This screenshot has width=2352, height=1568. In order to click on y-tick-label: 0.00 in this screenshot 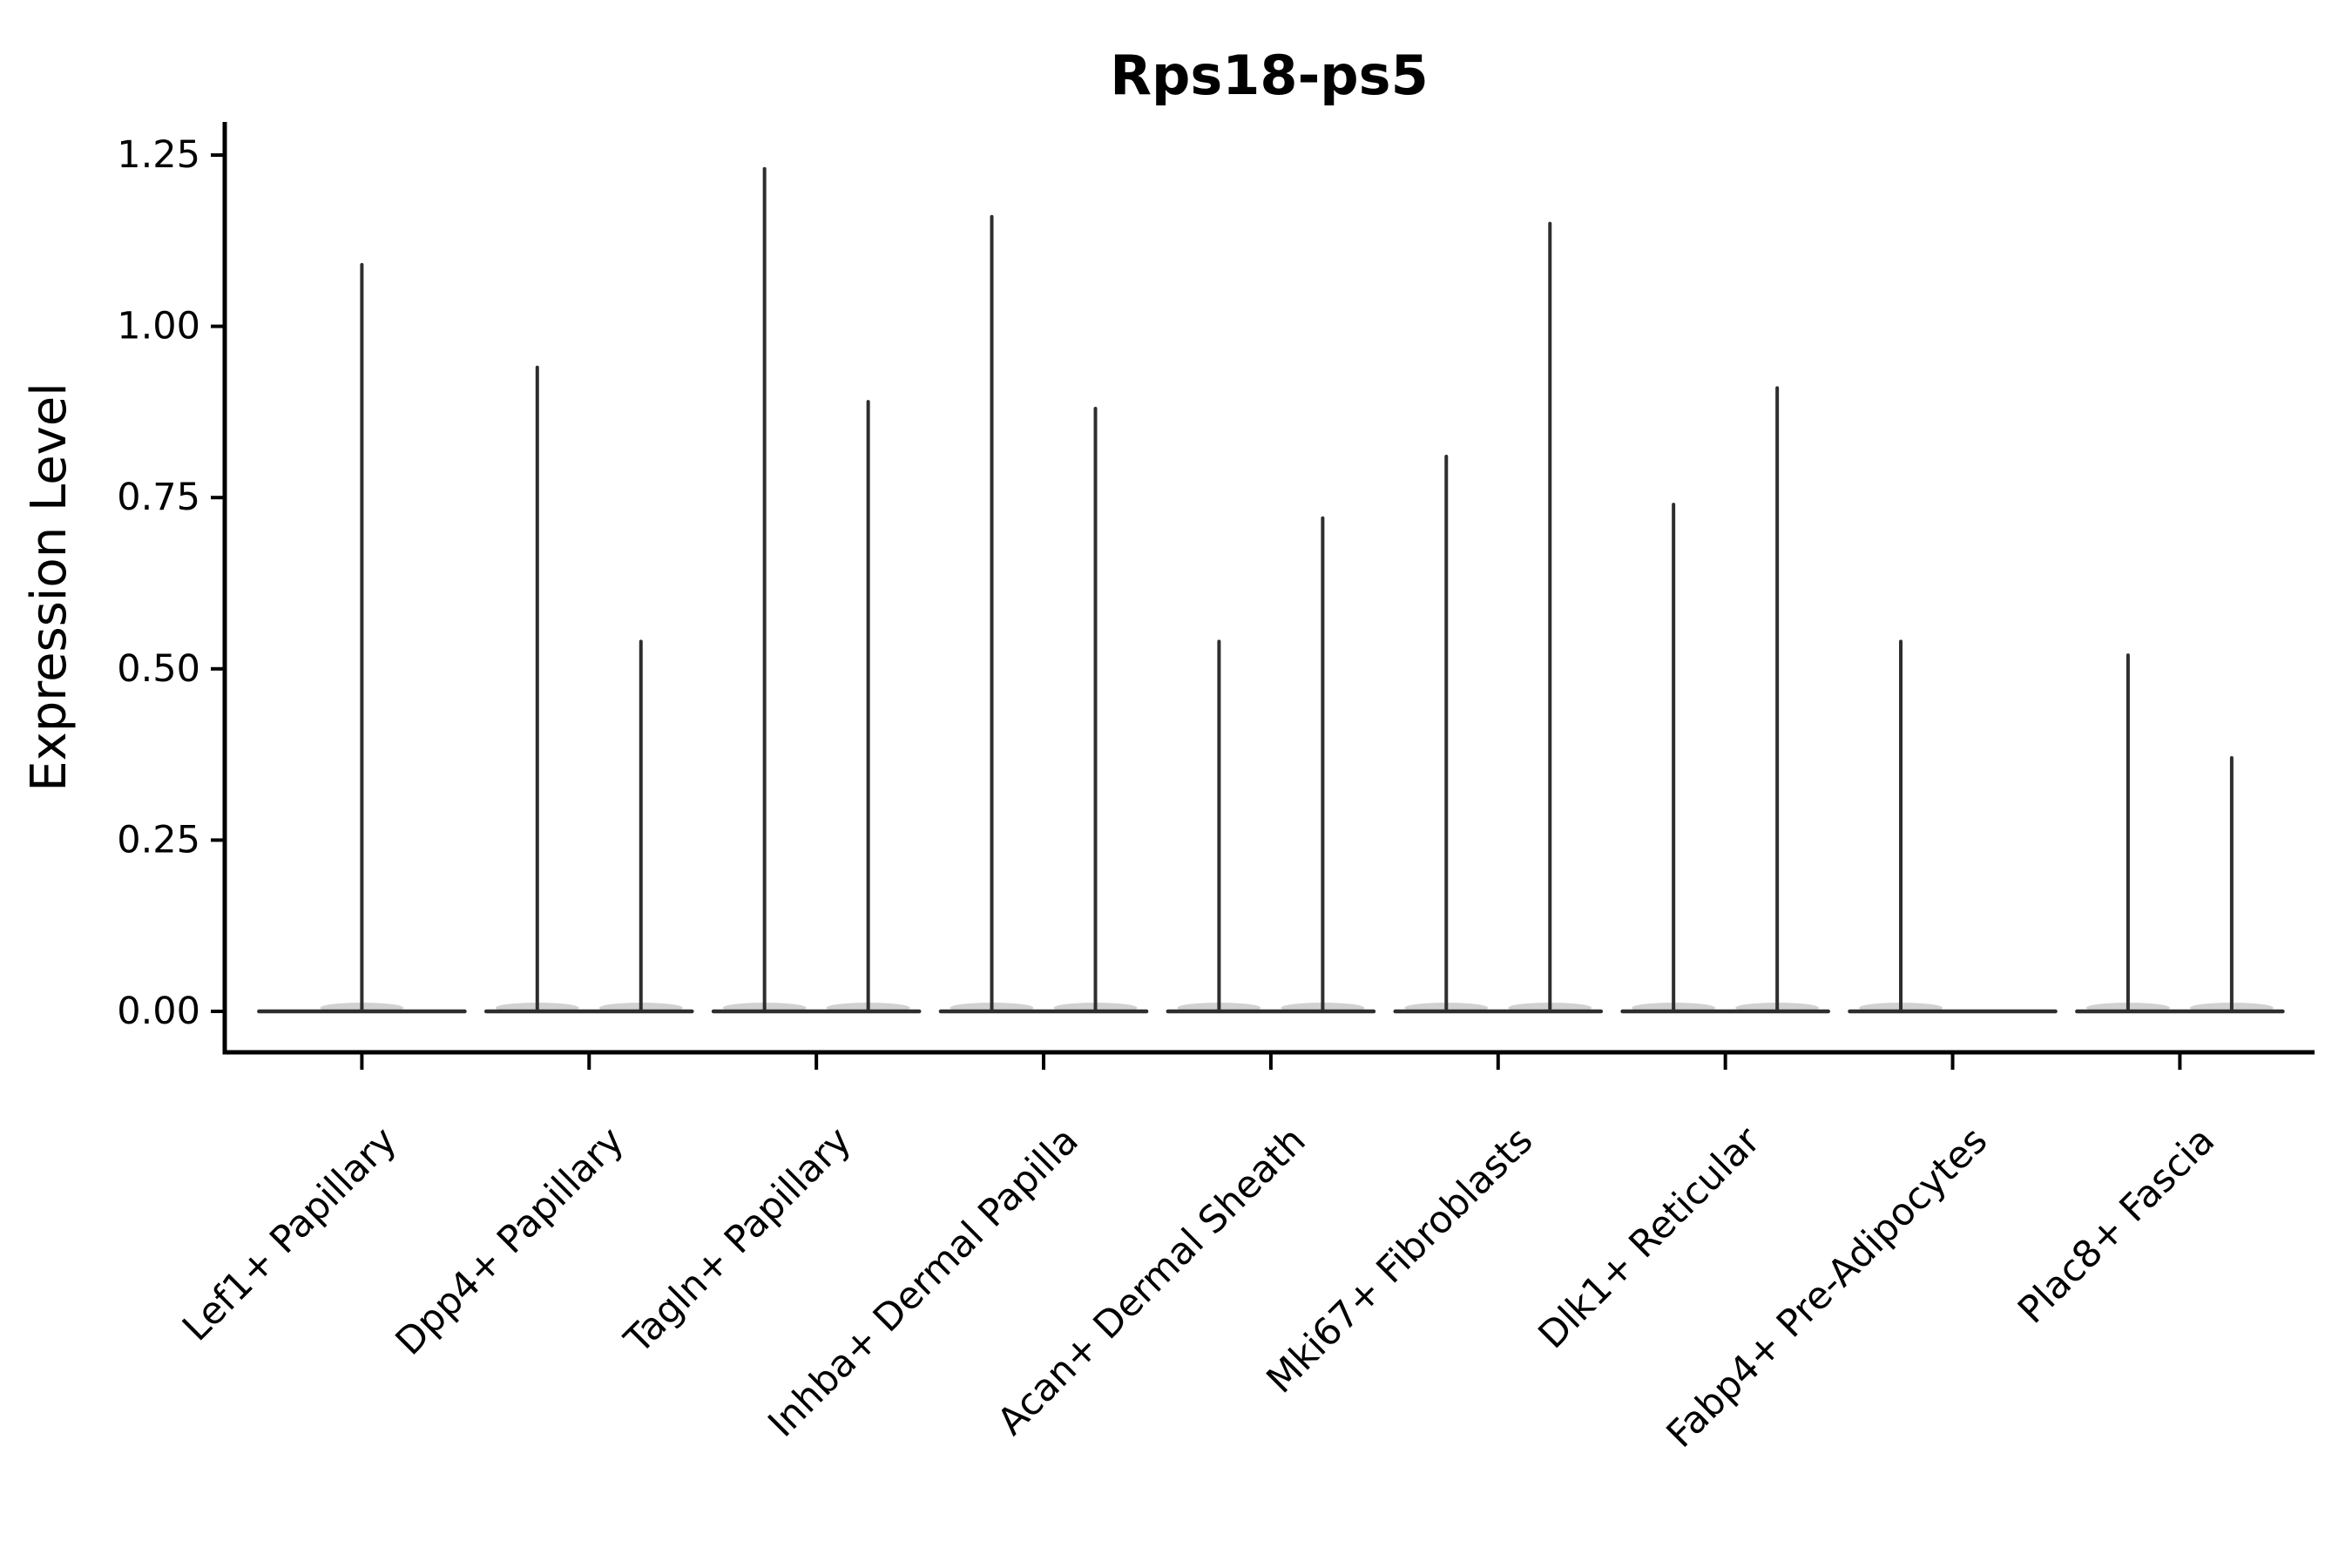, I will do `click(158, 1012)`.